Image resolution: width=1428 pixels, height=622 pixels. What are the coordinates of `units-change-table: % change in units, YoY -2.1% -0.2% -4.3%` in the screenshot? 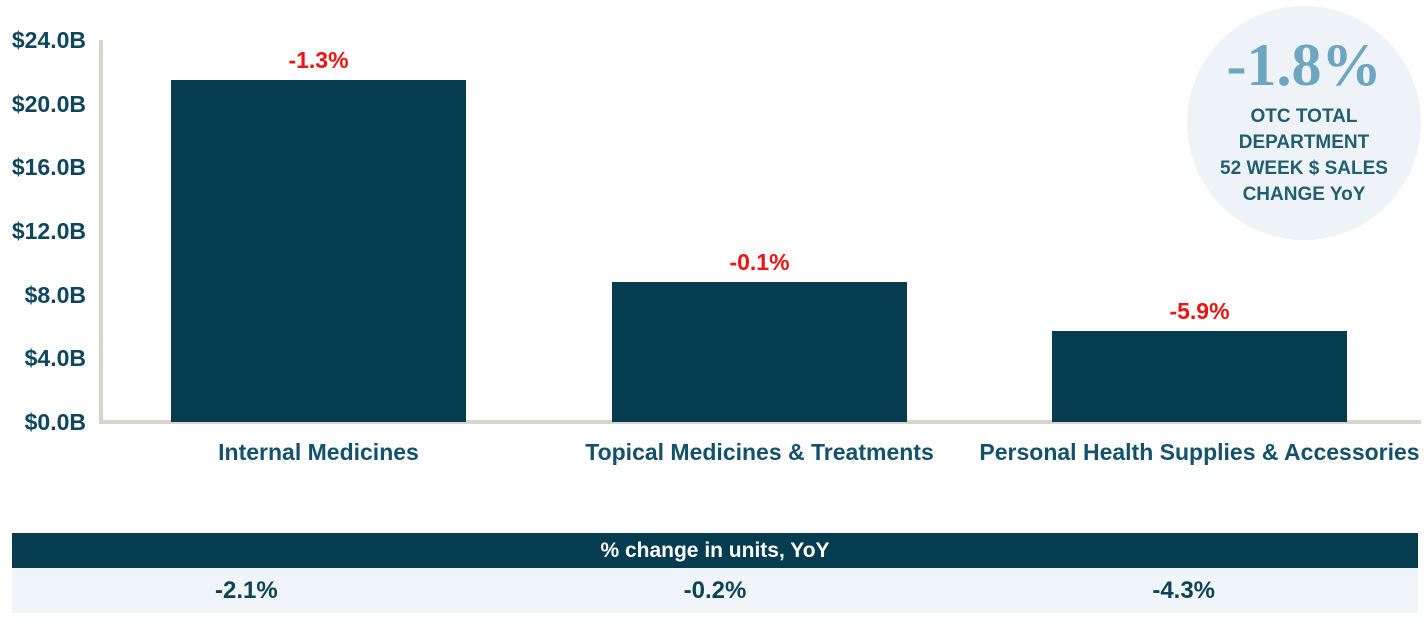 It's located at (715, 573).